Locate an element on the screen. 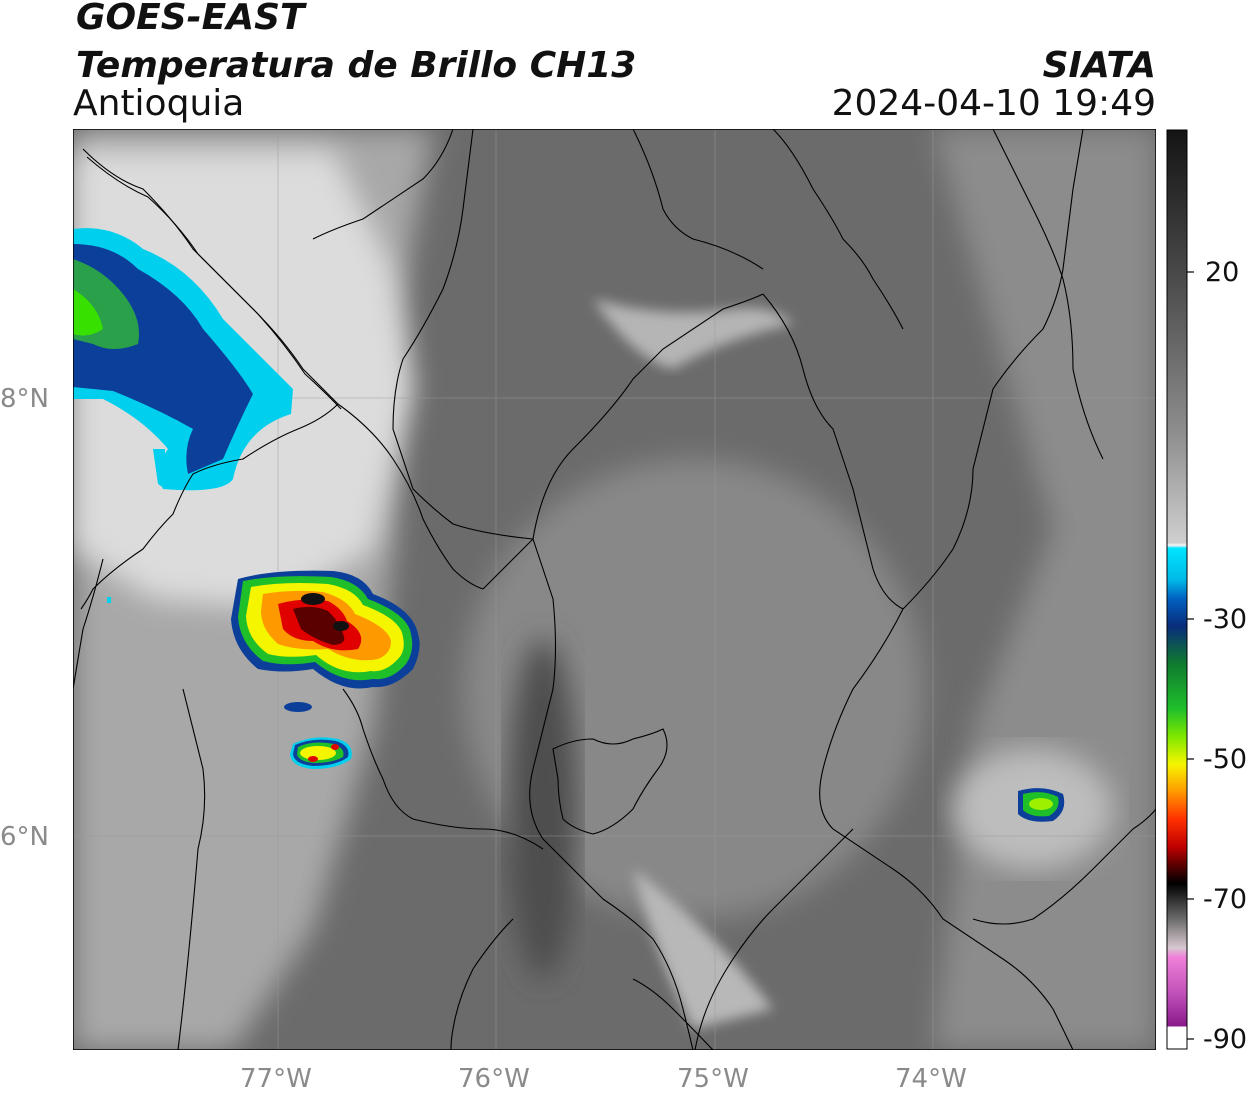  lat-label-6n: 6°N is located at coordinates (24, 837).